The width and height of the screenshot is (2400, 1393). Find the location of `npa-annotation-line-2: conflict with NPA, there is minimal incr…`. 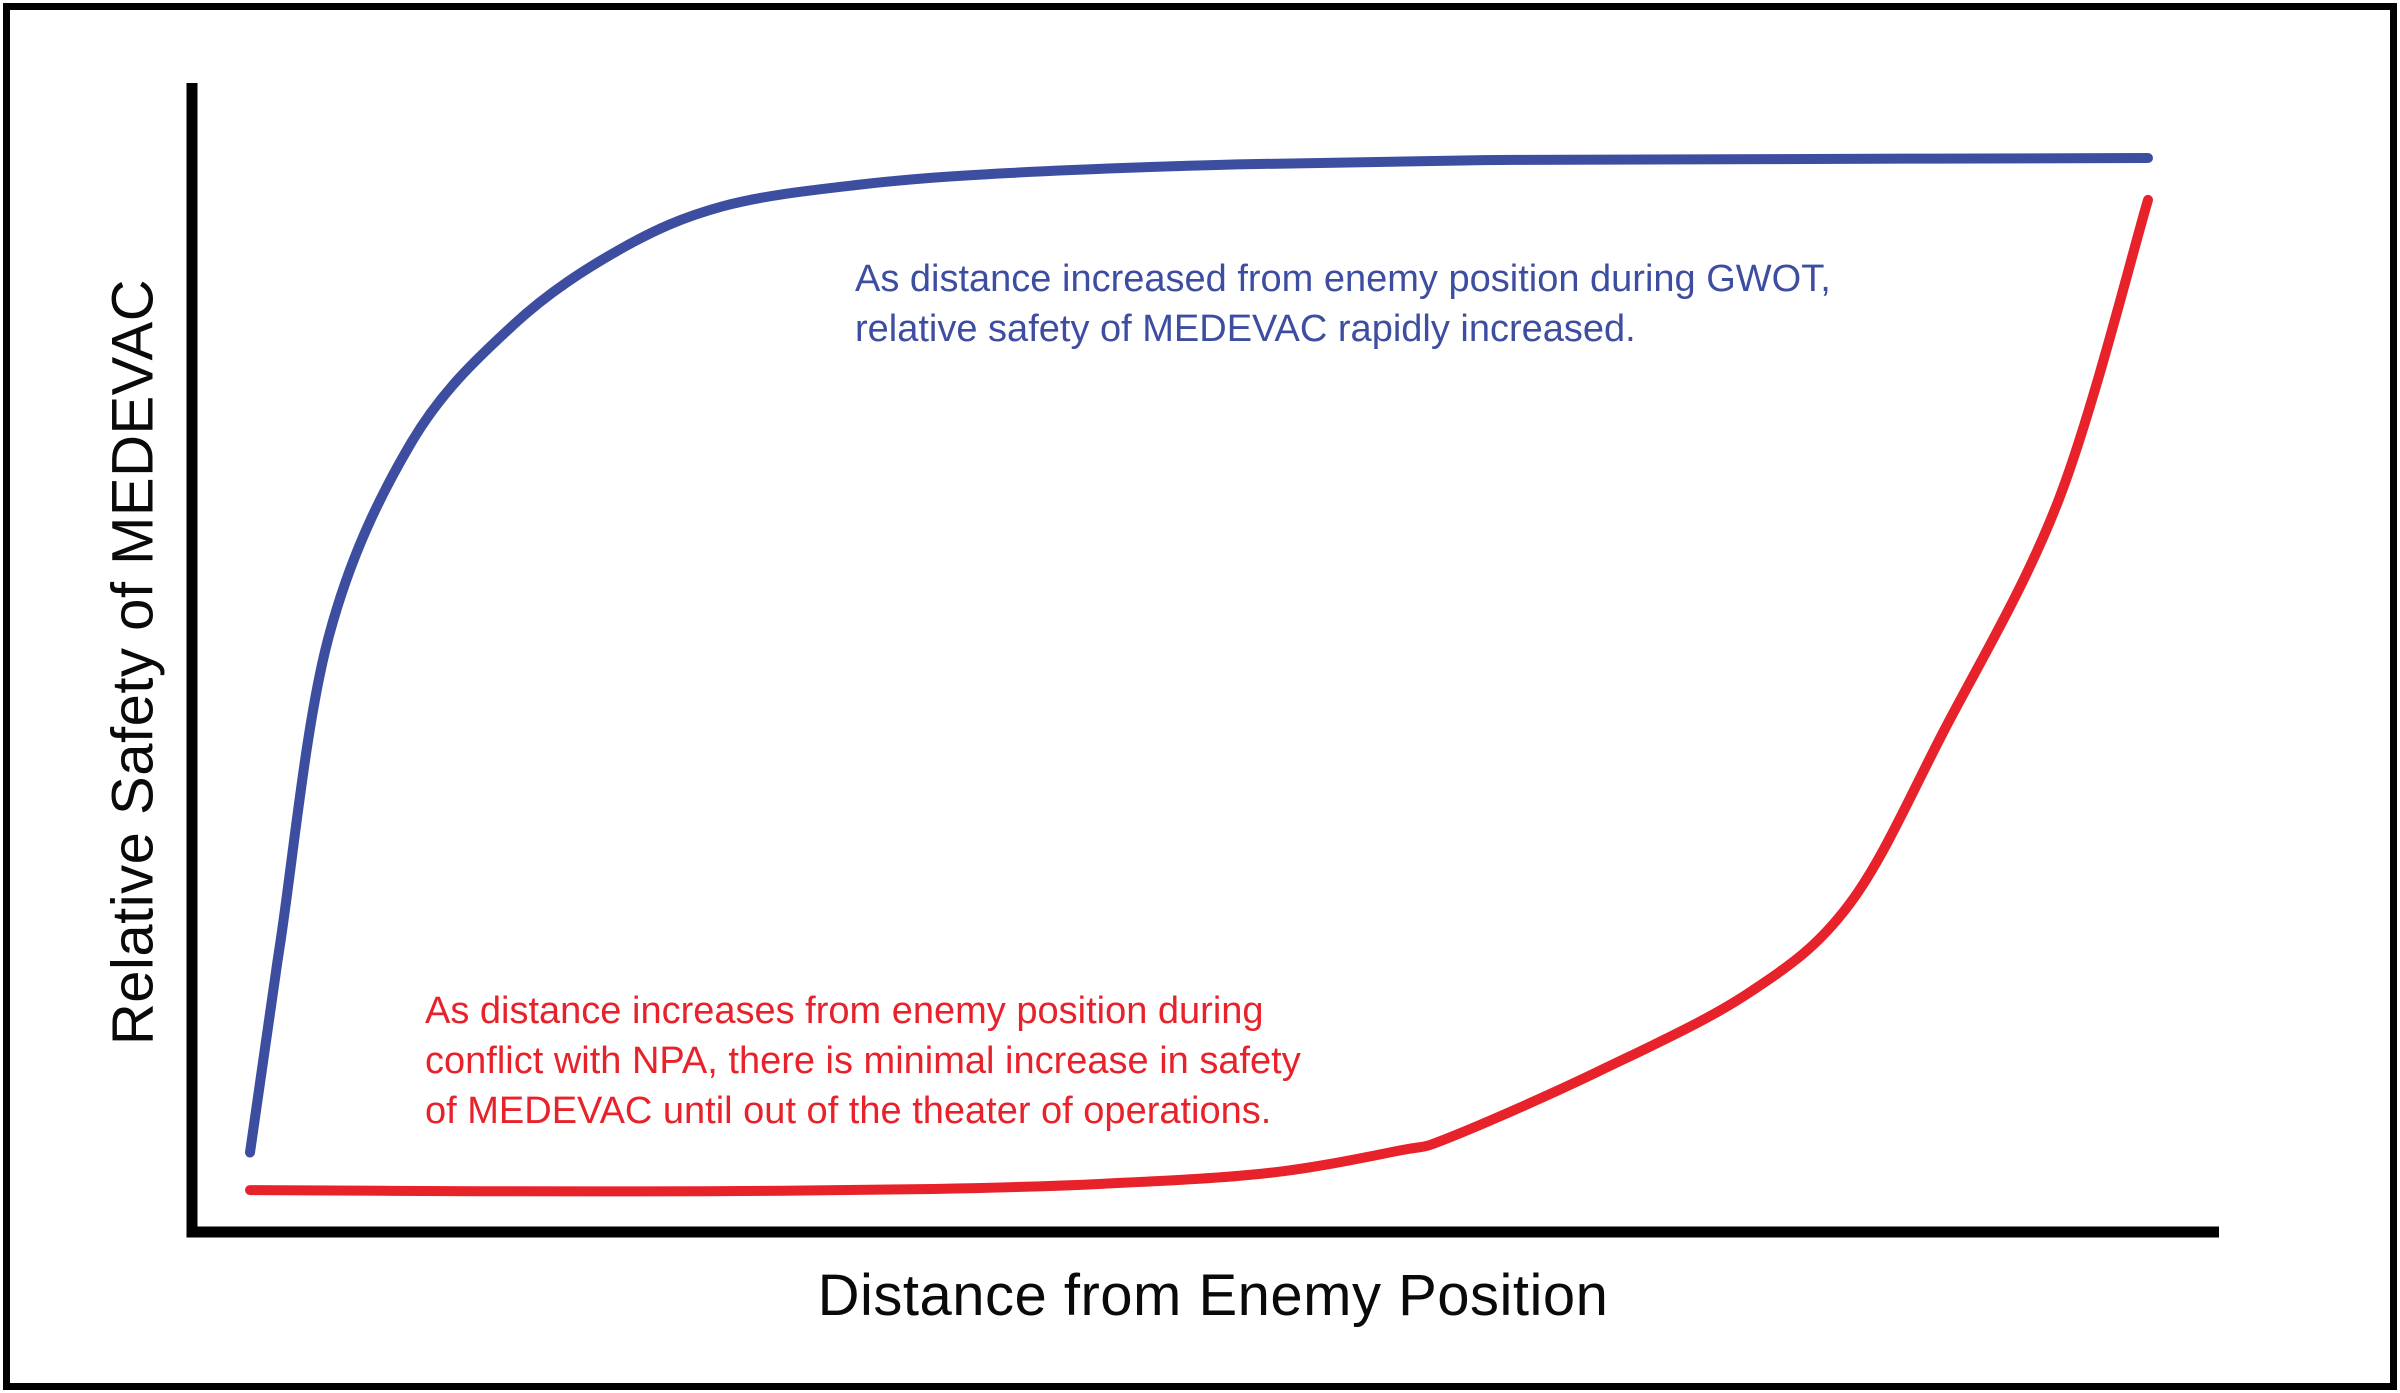

npa-annotation-line-2: conflict with NPA, there is minimal incr… is located at coordinates (863, 1061).